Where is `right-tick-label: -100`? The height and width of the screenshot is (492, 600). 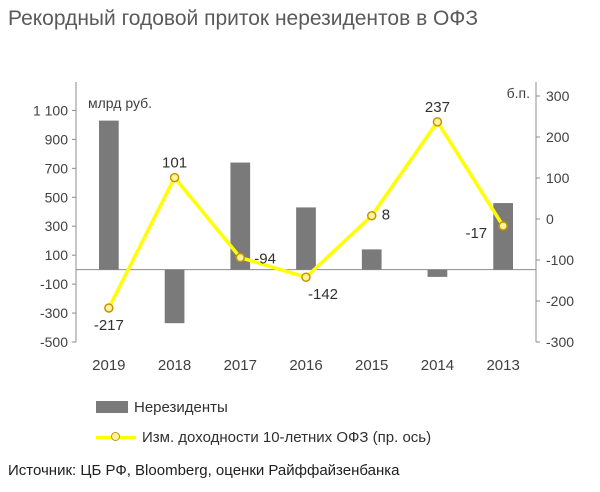
right-tick-label: -100 is located at coordinates (560, 260).